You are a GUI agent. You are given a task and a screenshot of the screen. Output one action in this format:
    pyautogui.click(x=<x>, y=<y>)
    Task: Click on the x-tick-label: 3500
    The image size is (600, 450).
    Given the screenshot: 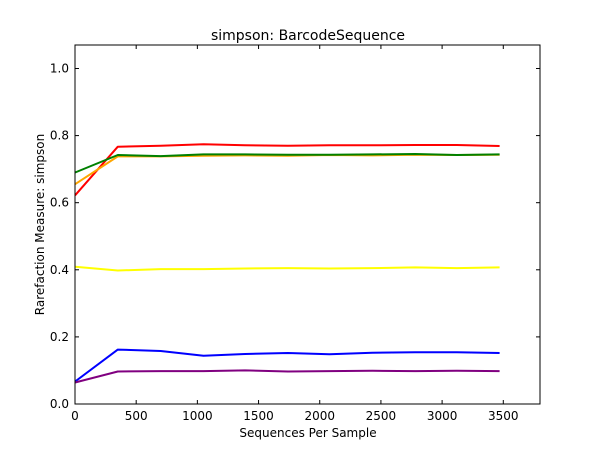 What is the action you would take?
    pyautogui.click(x=503, y=416)
    